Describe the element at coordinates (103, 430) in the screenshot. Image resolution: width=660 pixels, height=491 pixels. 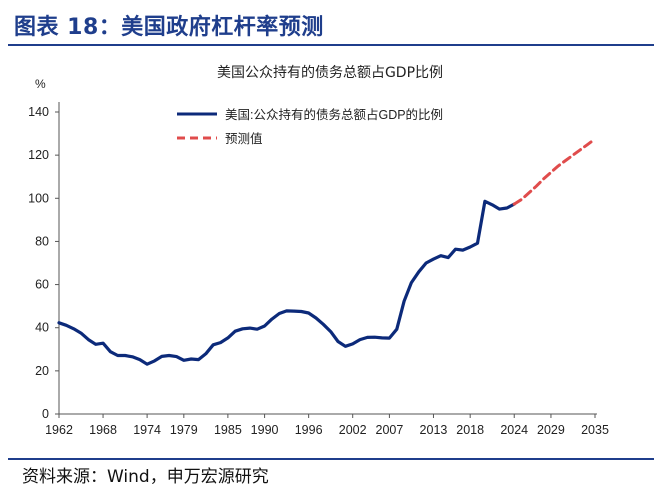
I see `x-tick-label: 1968` at that location.